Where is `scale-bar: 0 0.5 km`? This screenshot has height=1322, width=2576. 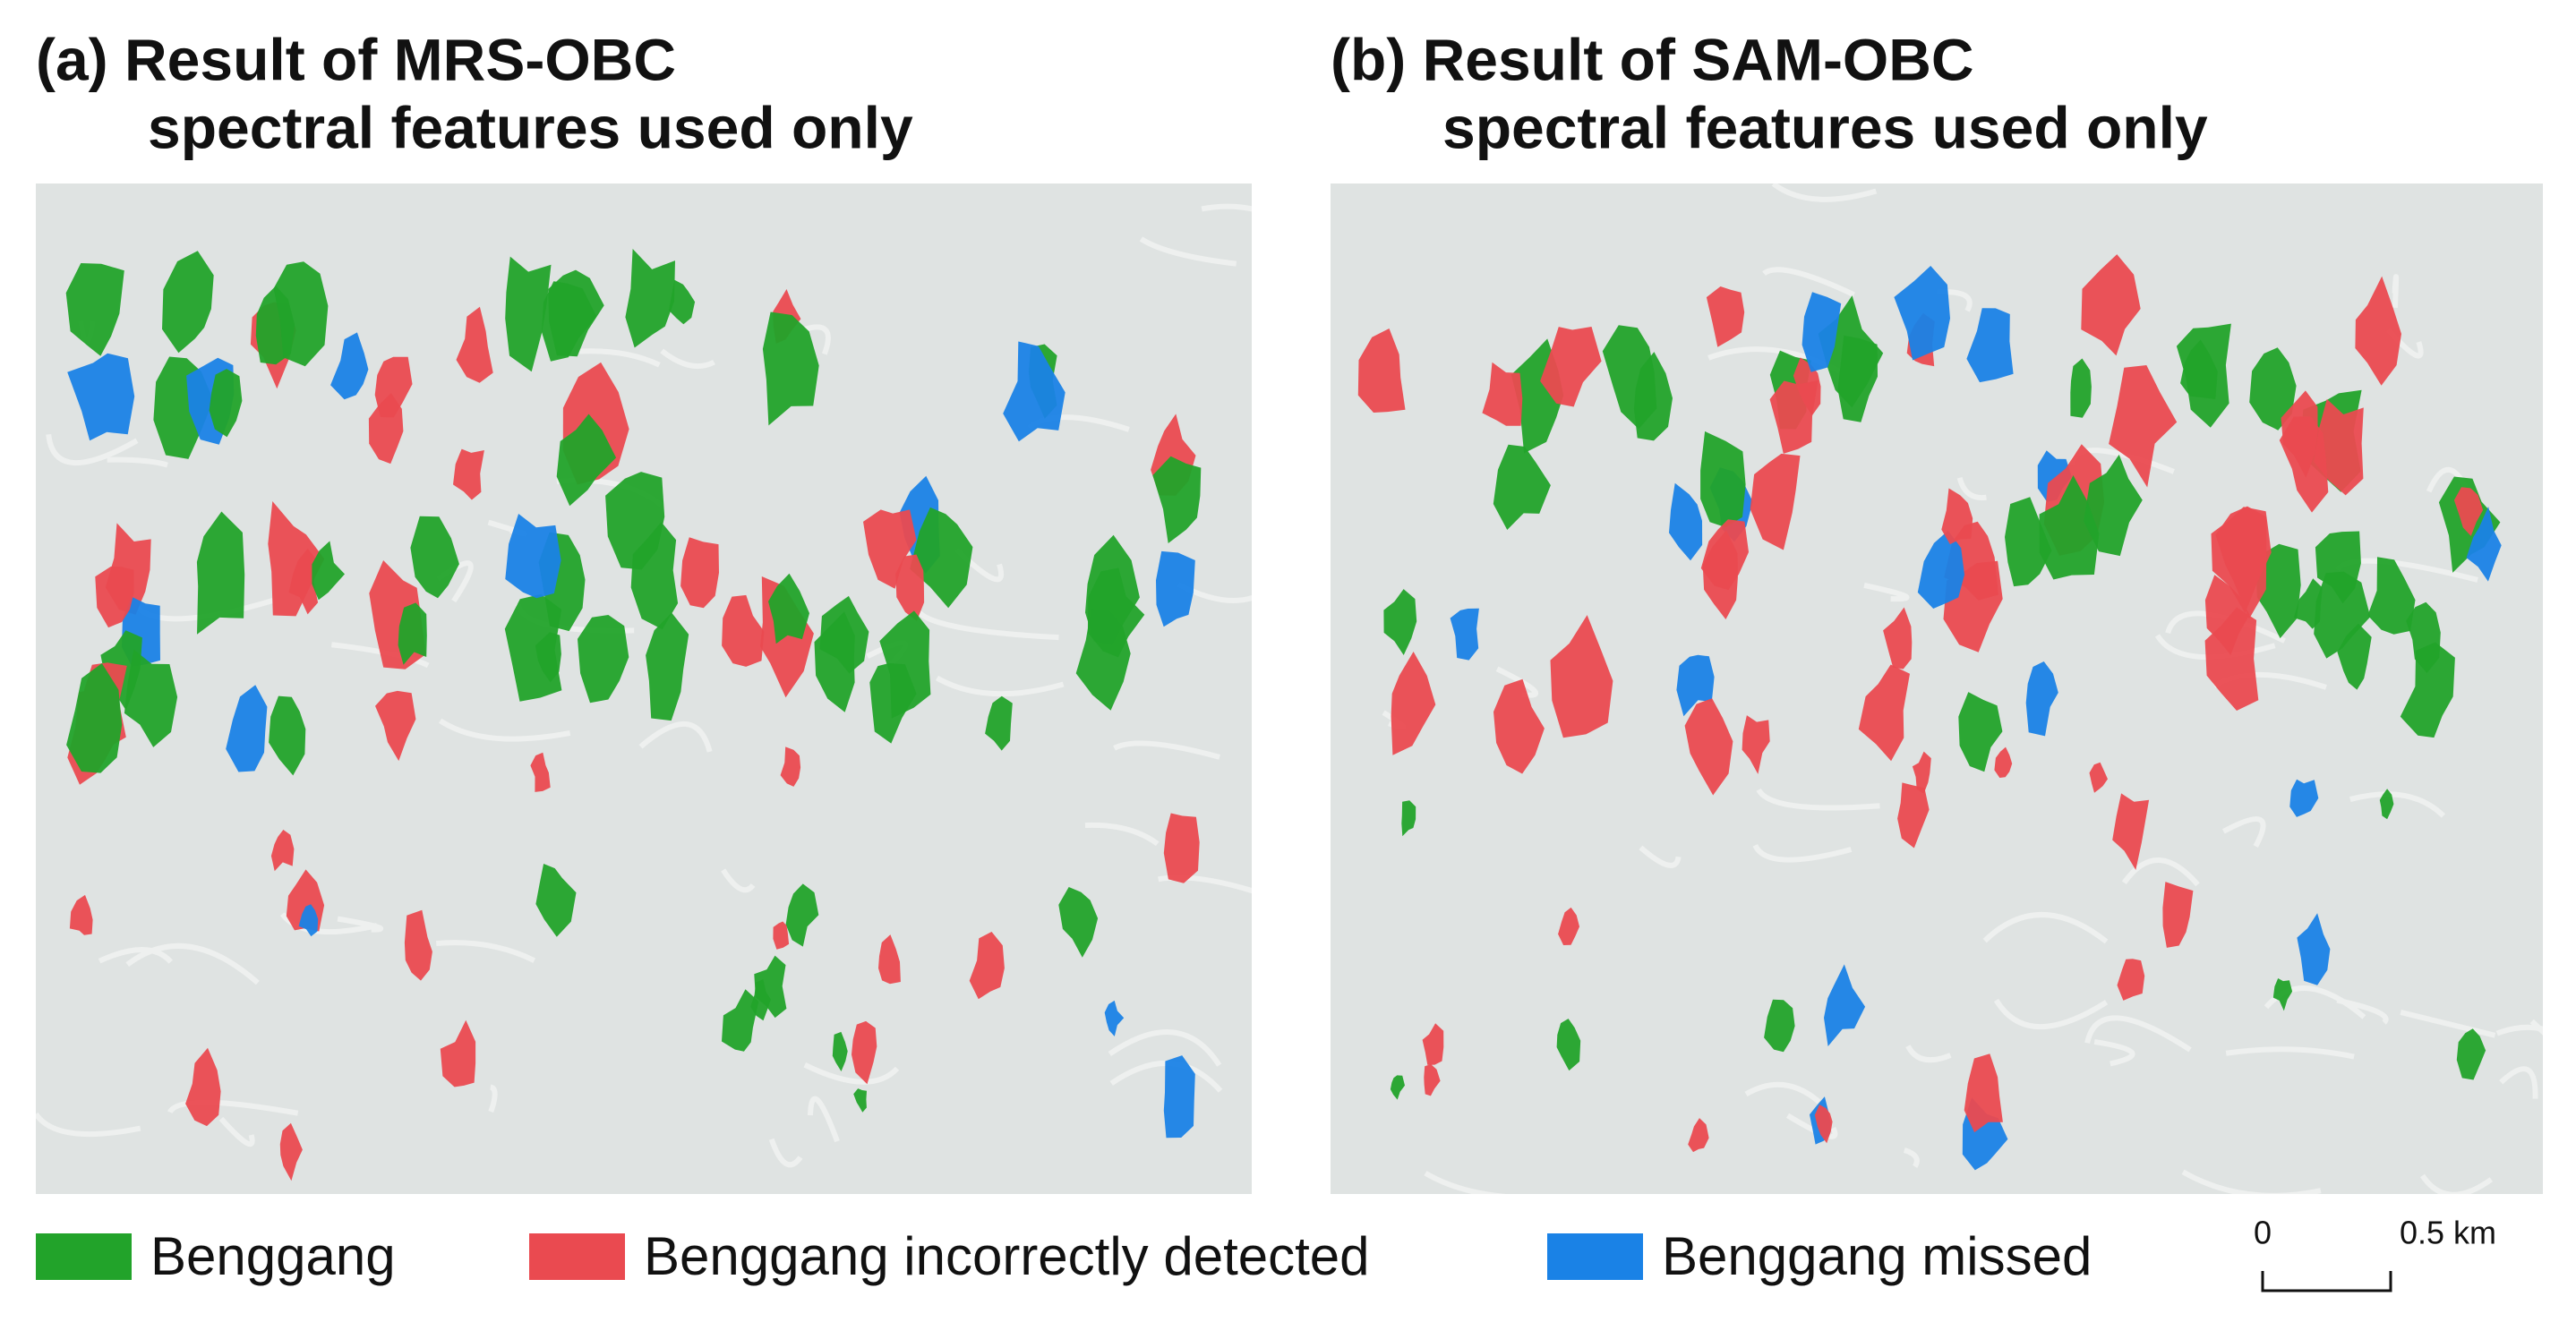 scale-bar: 0 0.5 km is located at coordinates (2375, 1254).